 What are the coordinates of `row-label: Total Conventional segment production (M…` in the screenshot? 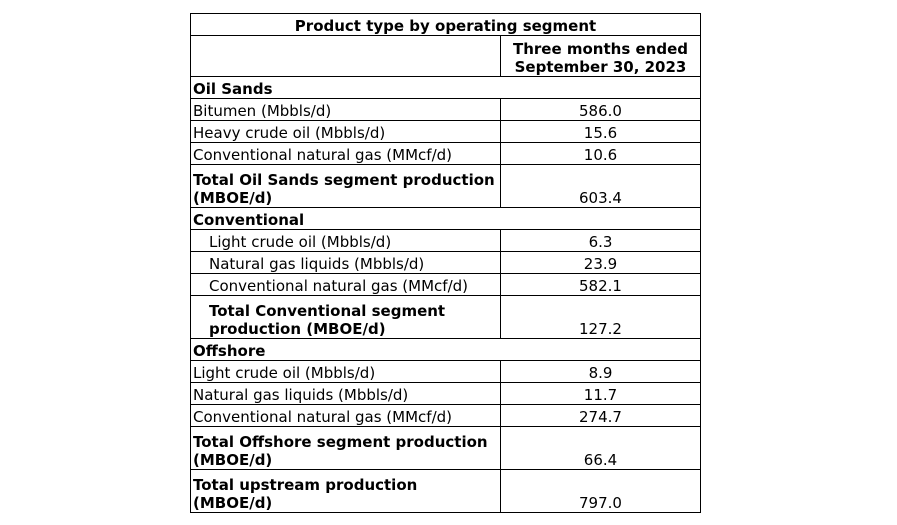 It's located at (345, 317).